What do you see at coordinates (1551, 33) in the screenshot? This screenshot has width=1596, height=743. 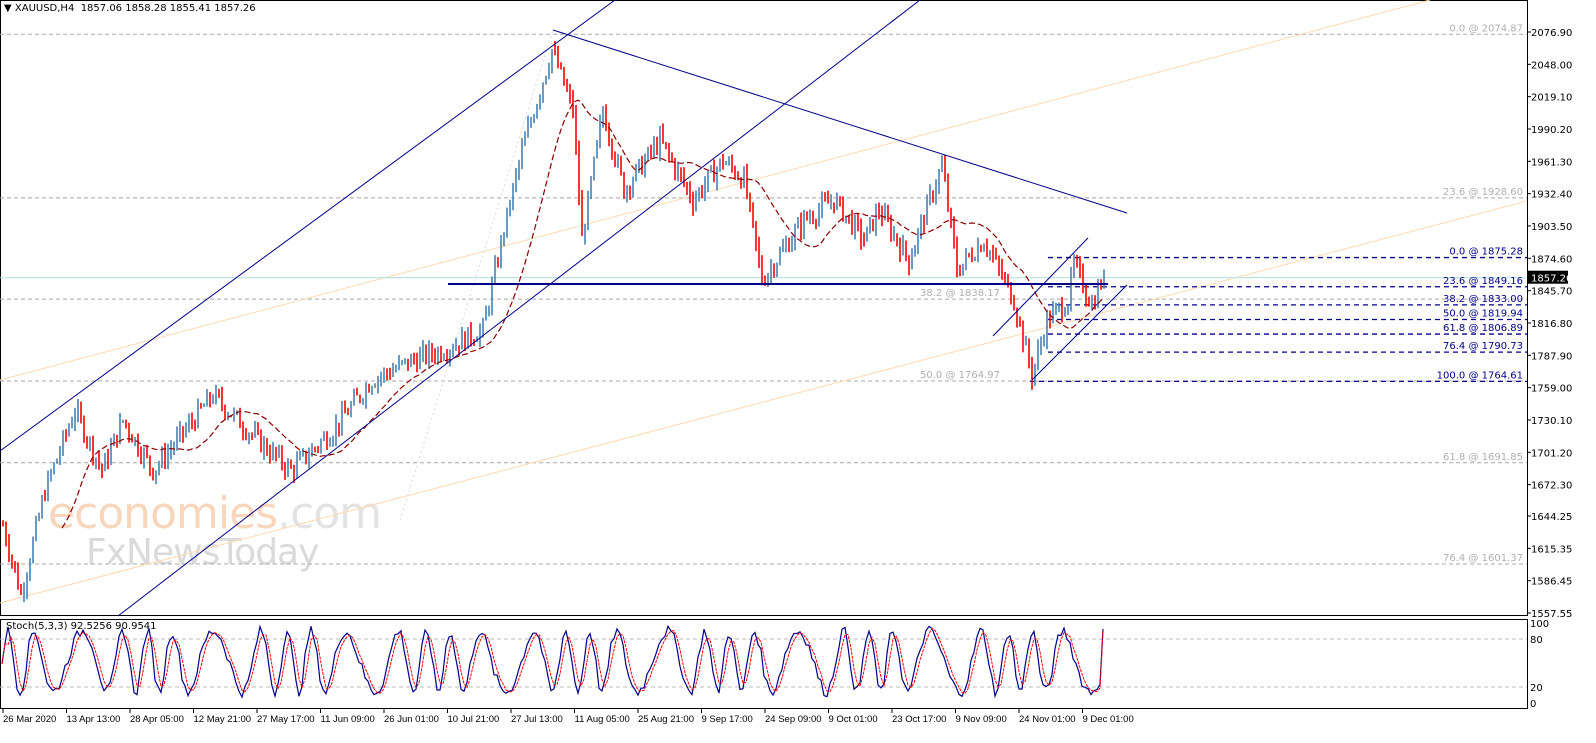 I see `y-tick-label: 2076.90` at bounding box center [1551, 33].